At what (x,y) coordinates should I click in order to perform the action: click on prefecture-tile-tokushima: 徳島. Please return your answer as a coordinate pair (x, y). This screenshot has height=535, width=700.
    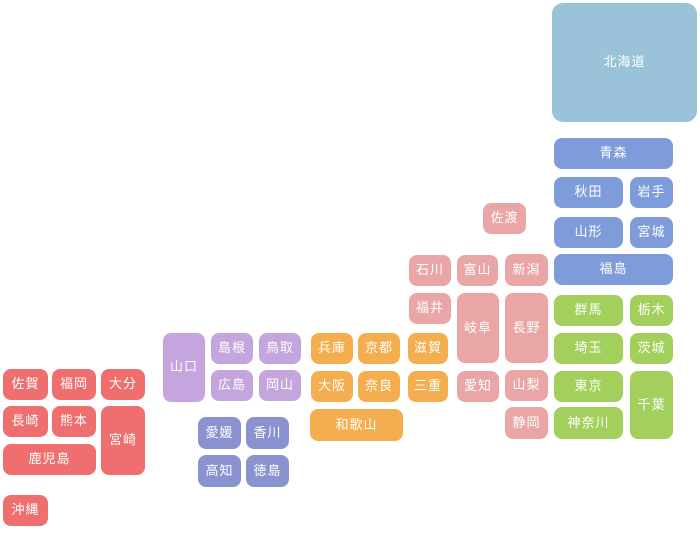
    Looking at the image, I should click on (267, 471).